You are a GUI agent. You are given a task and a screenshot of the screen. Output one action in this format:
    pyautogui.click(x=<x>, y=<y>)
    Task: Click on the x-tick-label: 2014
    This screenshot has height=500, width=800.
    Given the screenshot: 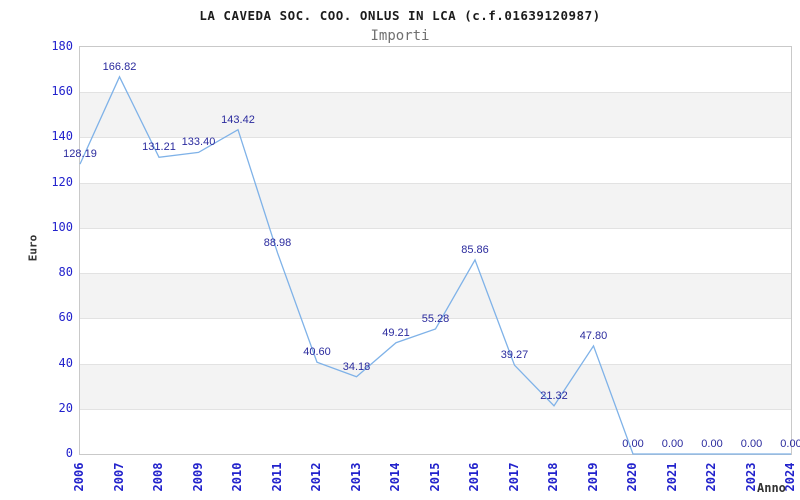 What is the action you would take?
    pyautogui.click(x=395, y=477)
    